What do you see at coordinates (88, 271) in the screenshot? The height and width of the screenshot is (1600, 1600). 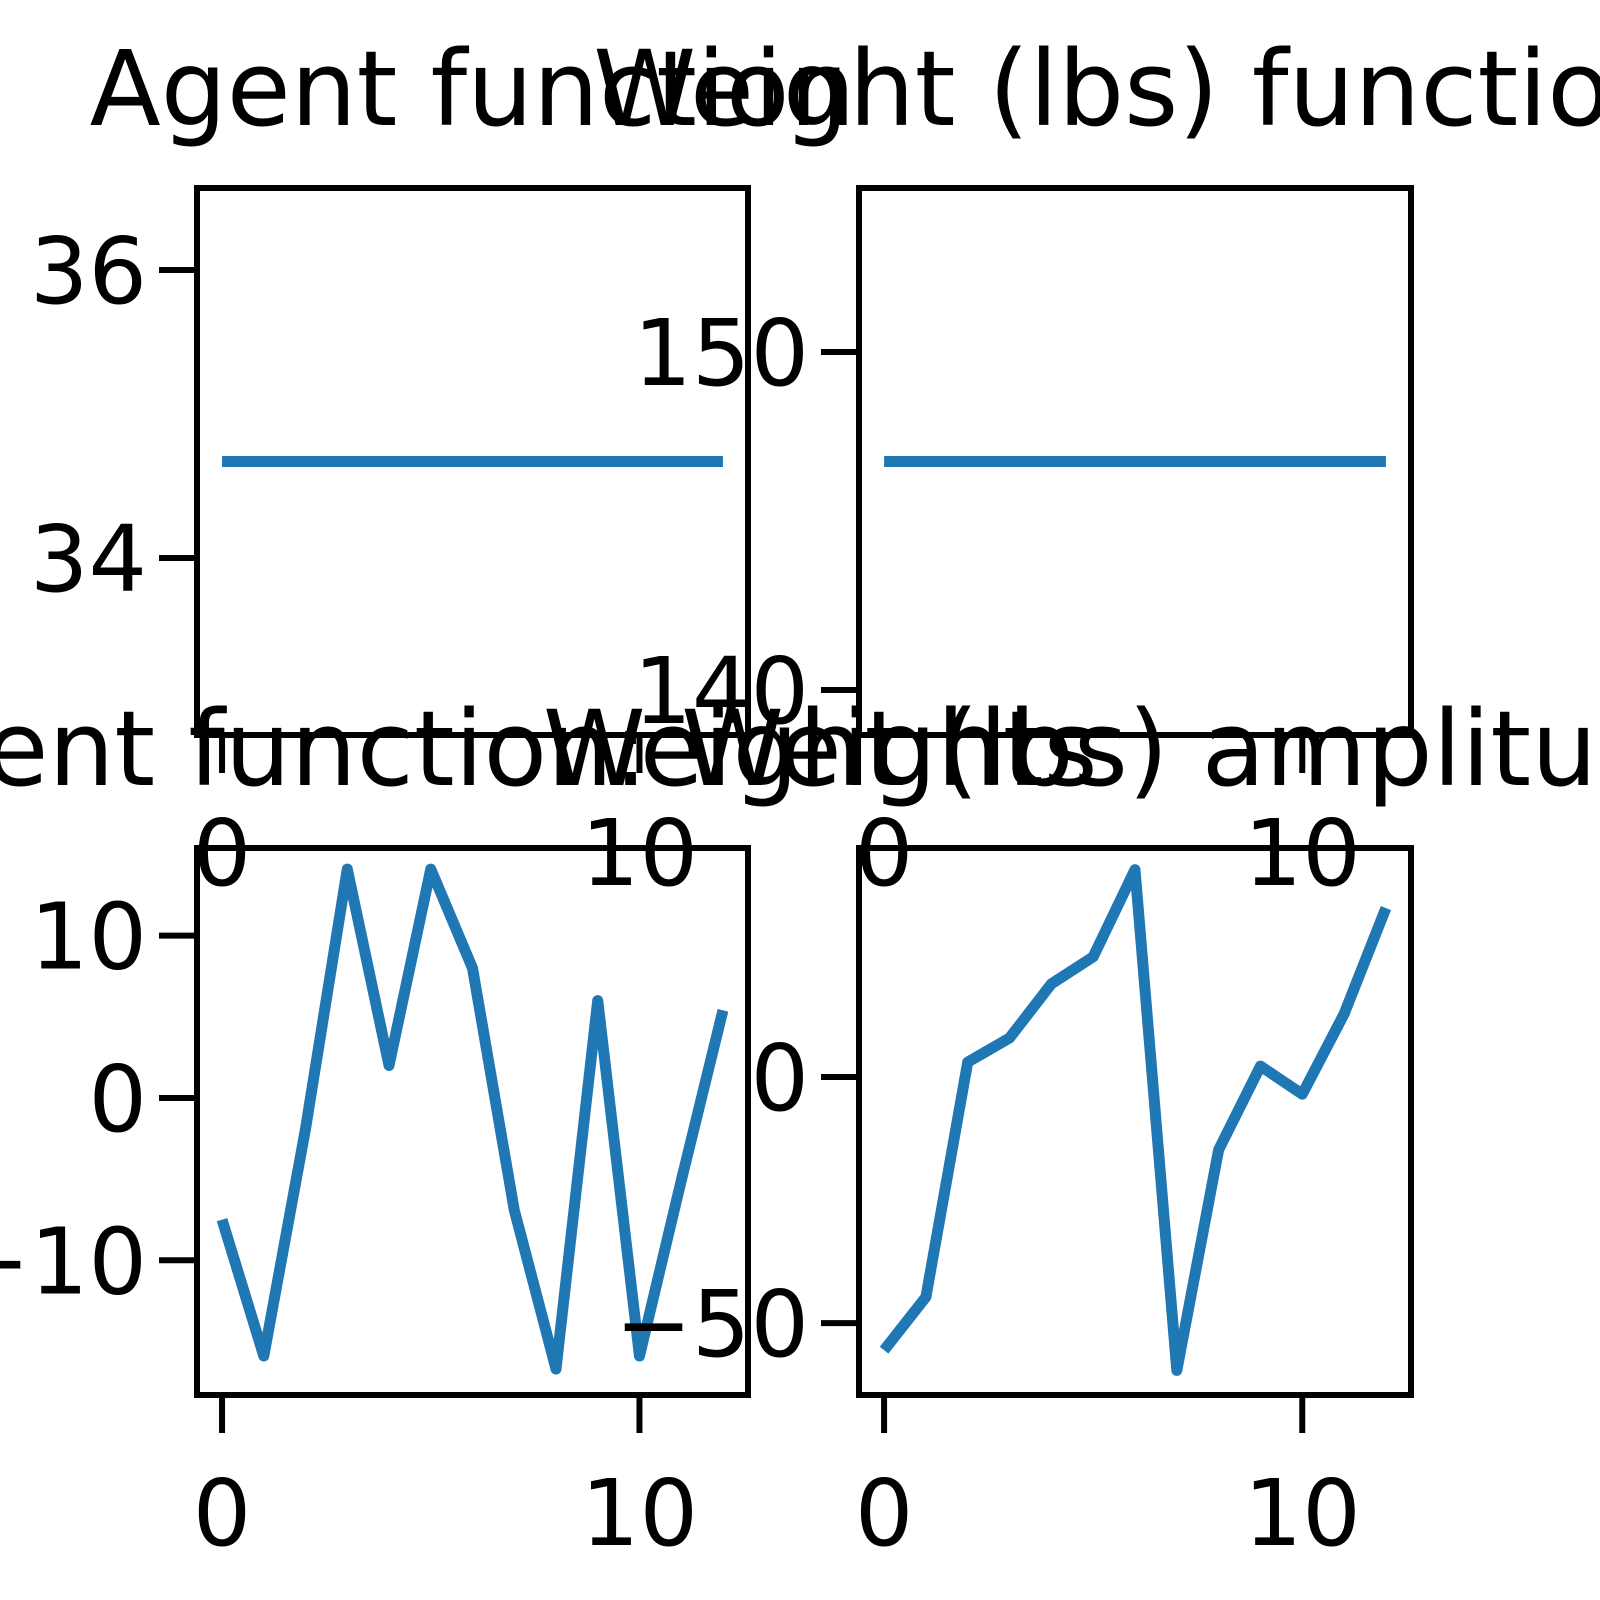 I see `y-tick-label: 36` at bounding box center [88, 271].